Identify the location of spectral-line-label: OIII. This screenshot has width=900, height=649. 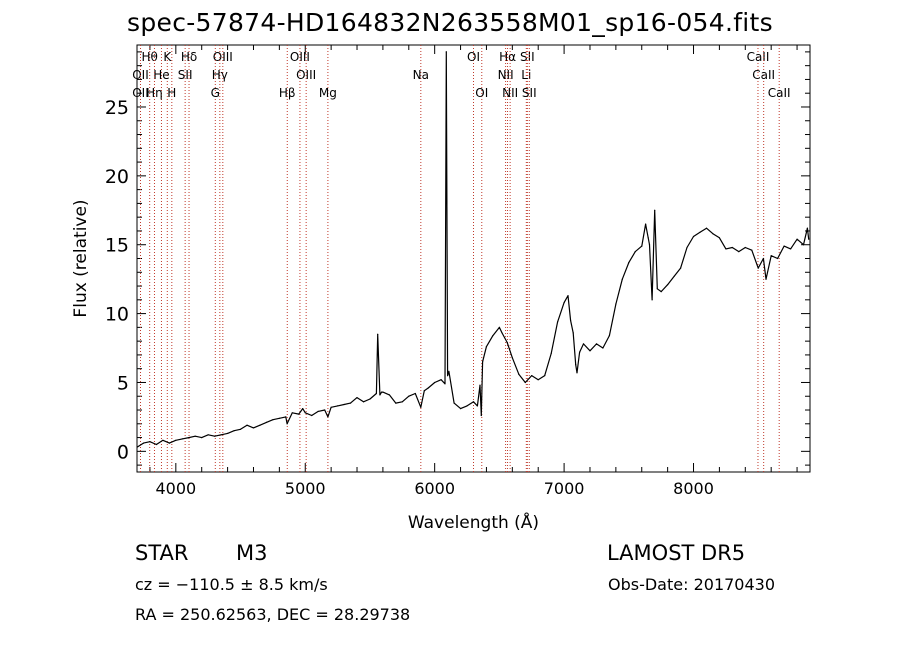
(223, 57).